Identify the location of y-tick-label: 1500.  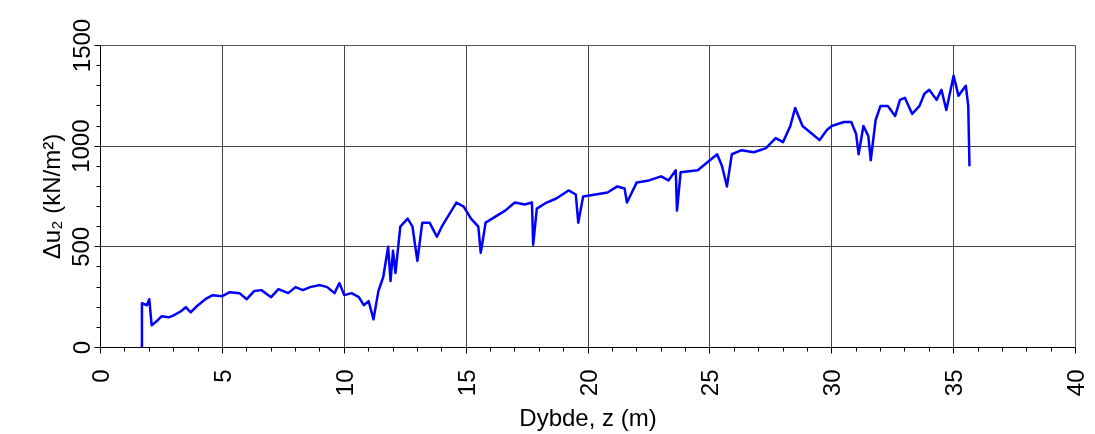
(81, 45).